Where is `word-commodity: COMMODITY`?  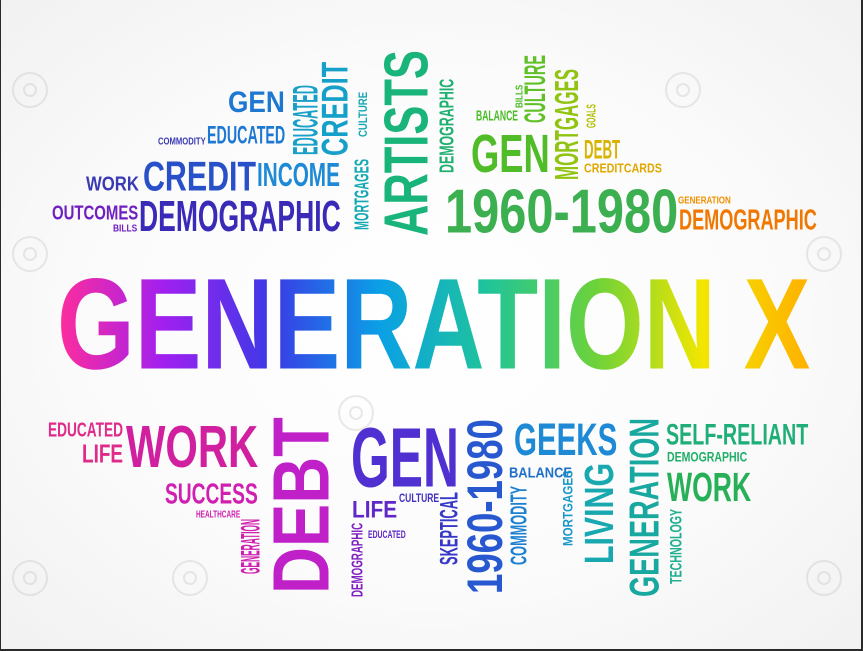
word-commodity: COMMODITY is located at coordinates (182, 141).